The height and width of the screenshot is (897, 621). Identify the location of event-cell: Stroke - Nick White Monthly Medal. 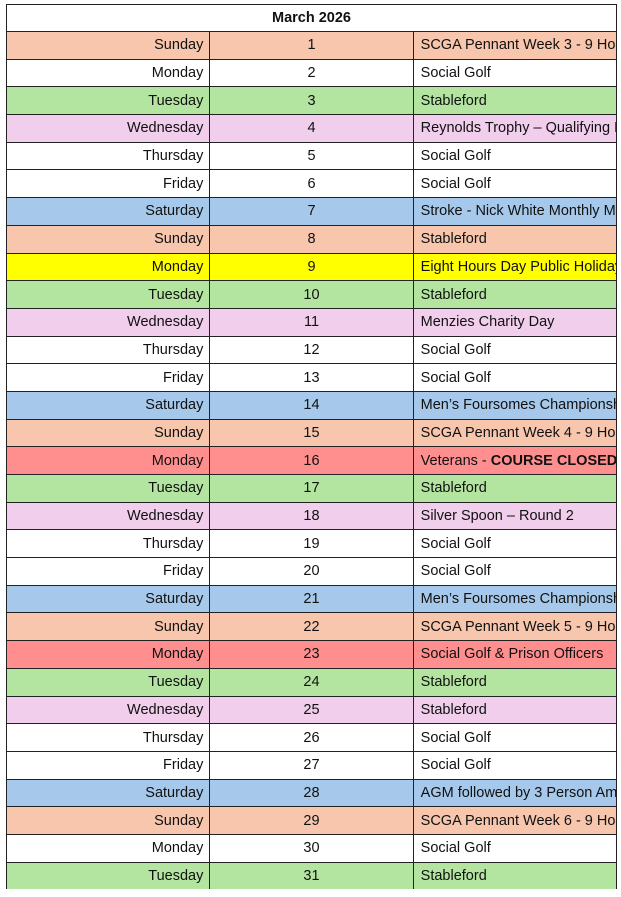
(515, 211).